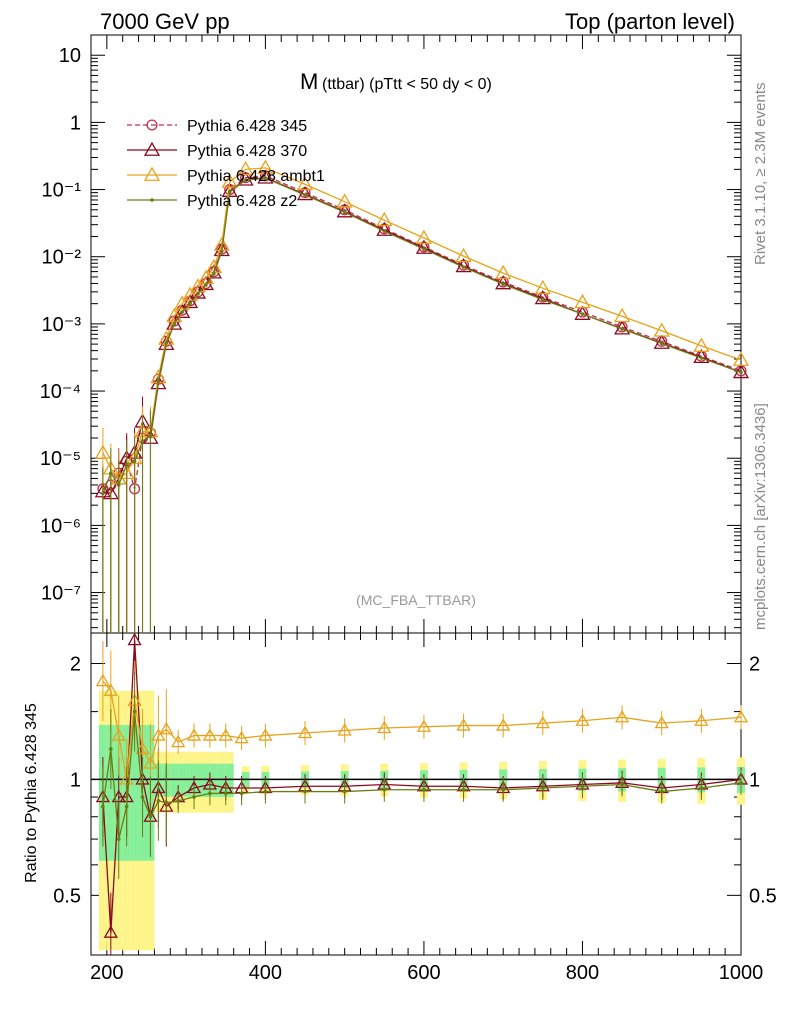  Describe the element at coordinates (165, 21) in the screenshot. I see `header-left: 7000 GeV pp` at that location.